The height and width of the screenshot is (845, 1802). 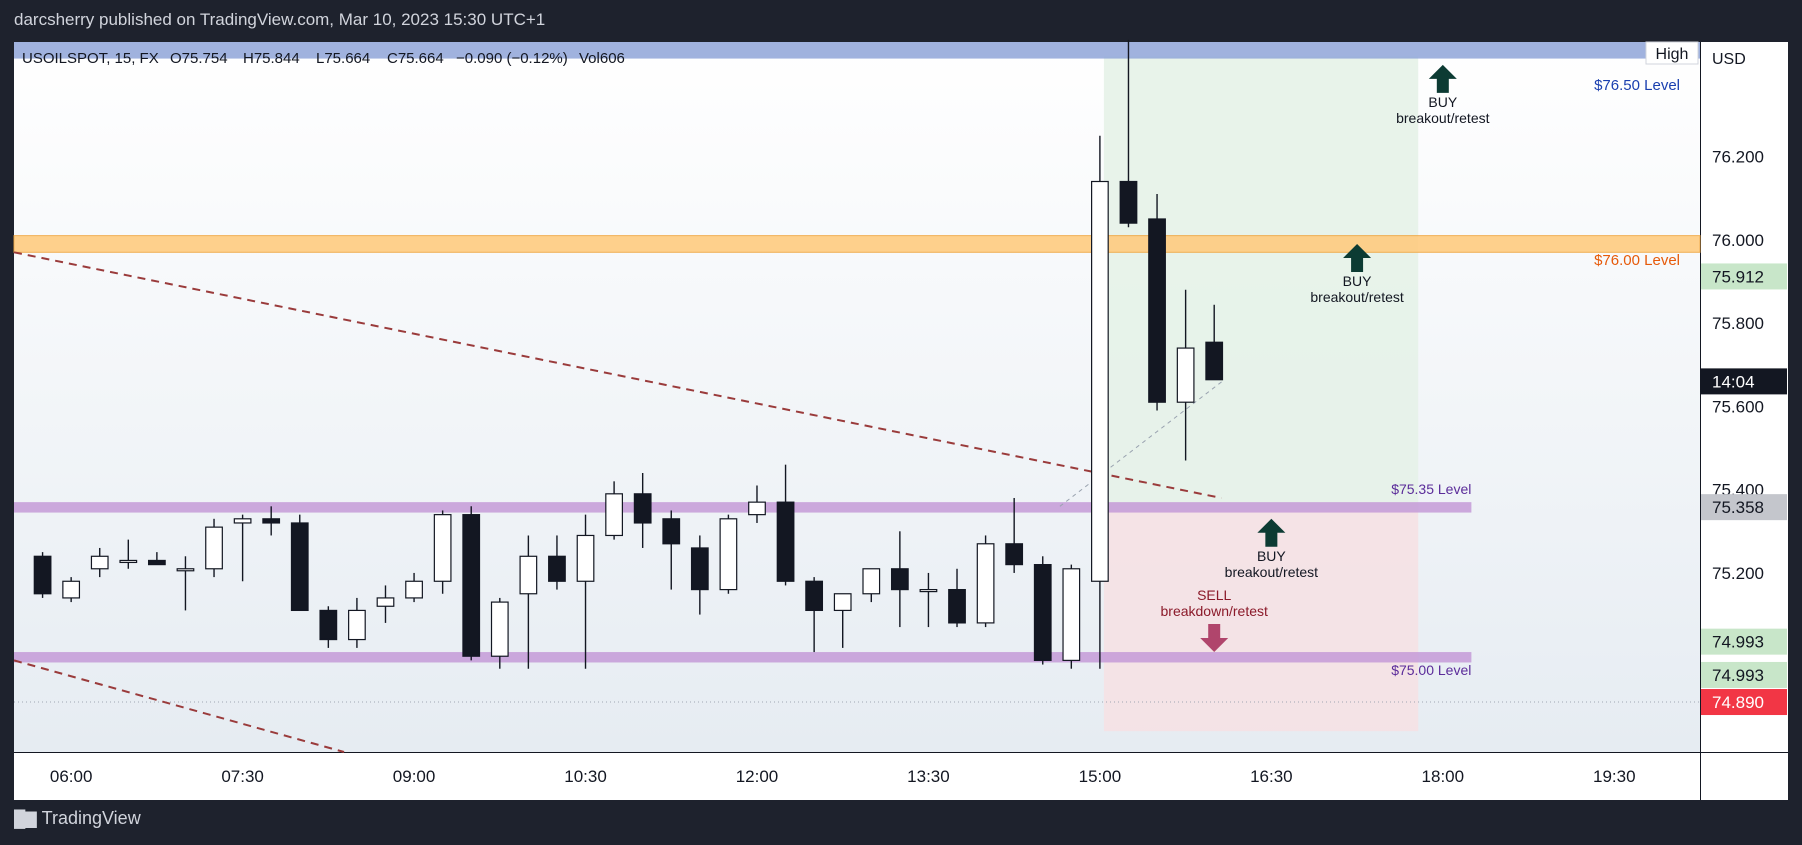 I want to click on x-tick-label: 19:30, so click(x=1614, y=776).